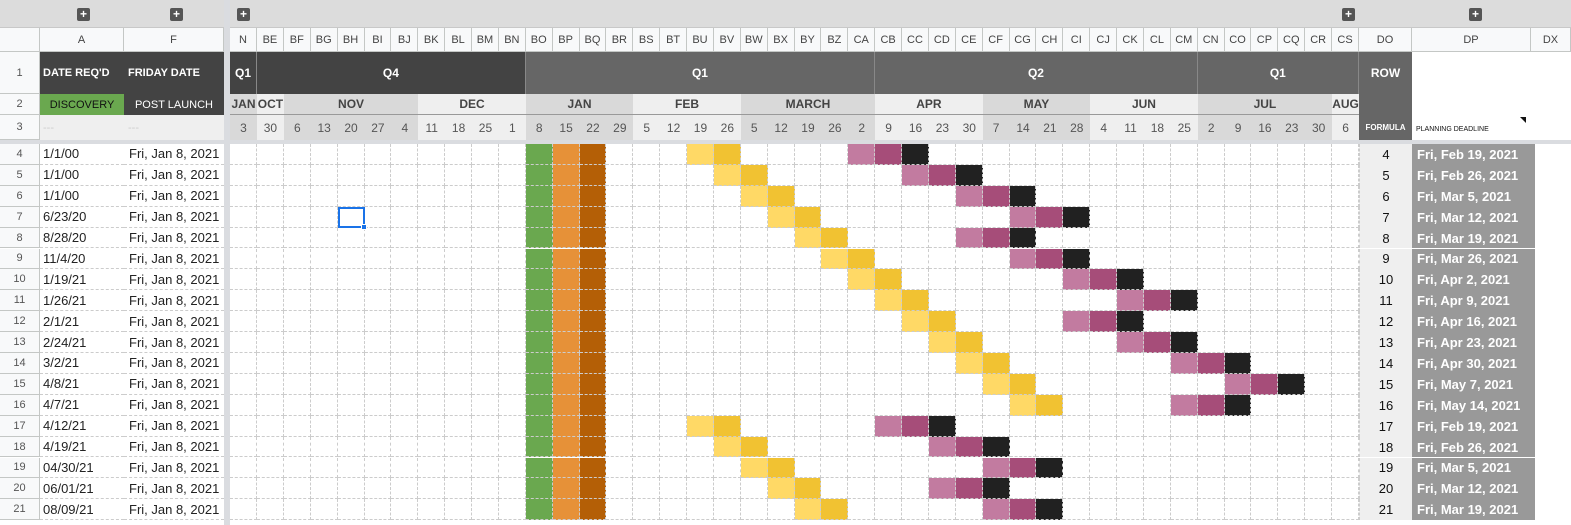 Image resolution: width=1571 pixels, height=525 pixels. I want to click on gantt-cell-CM5, so click(1184, 175).